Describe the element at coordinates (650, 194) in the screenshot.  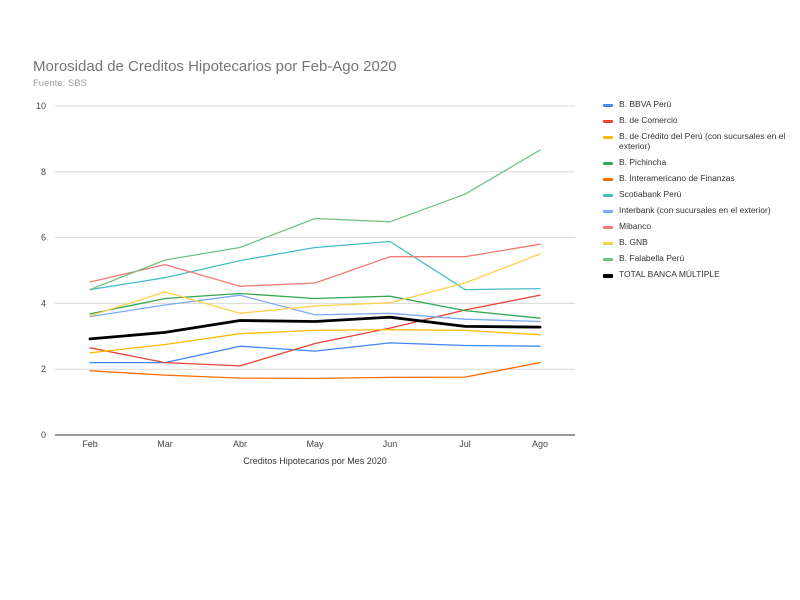
I see `legend-label: Scotiabank Perú` at that location.